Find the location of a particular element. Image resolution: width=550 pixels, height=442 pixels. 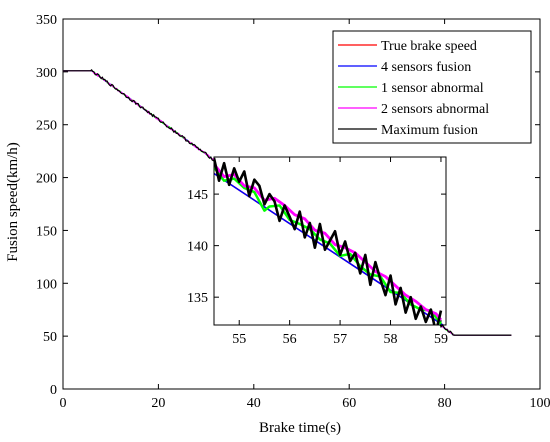

main-x-tick-label: 40 is located at coordinates (254, 403).